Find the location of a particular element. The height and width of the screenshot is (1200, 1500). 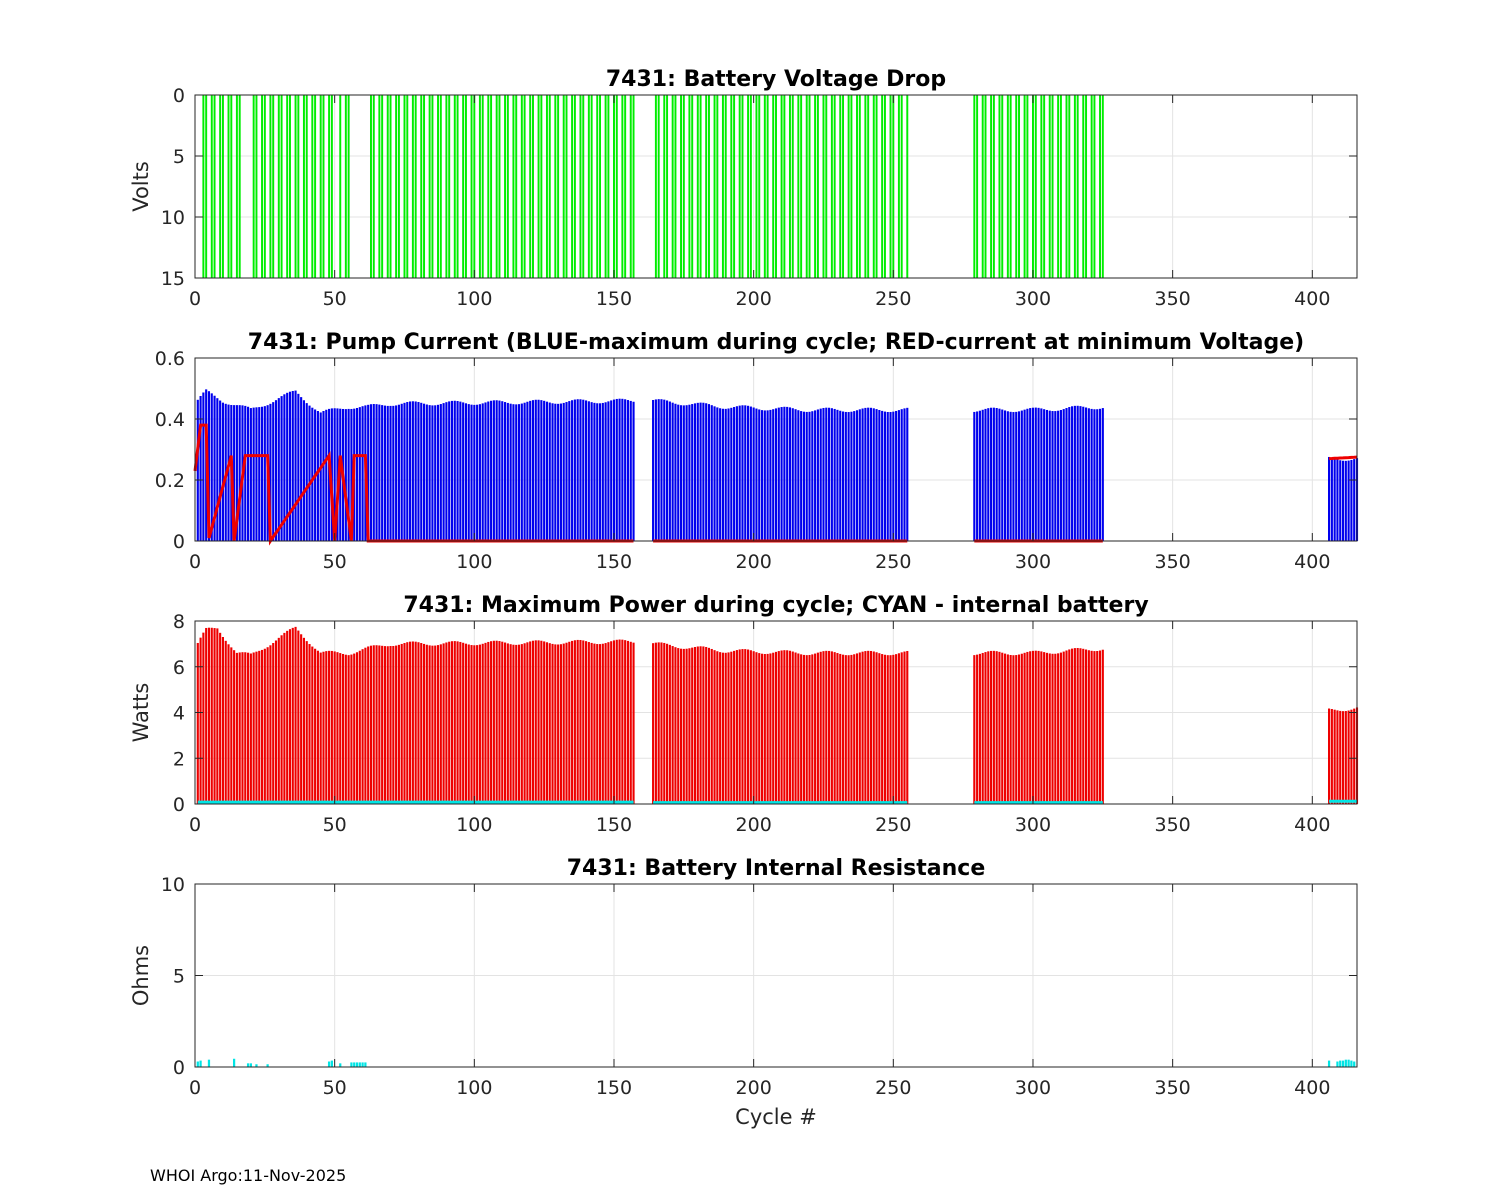

chart-marks is located at coordinates (776, 467).